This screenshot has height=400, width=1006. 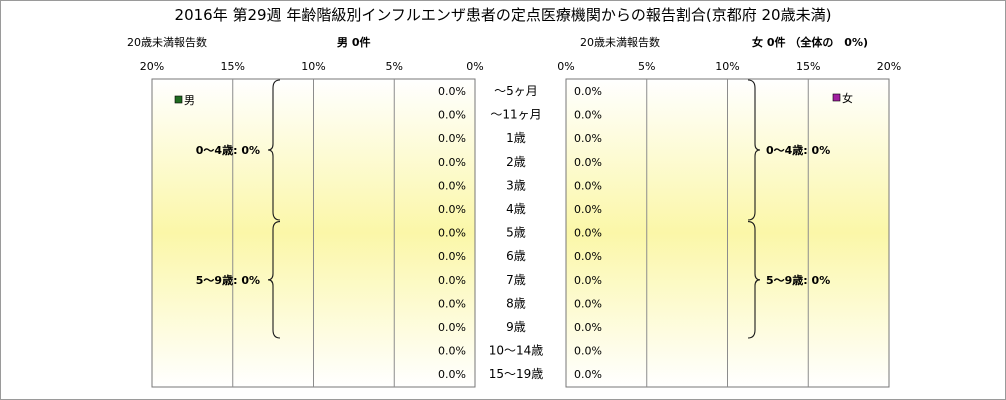 I want to click on right-x-tick-label: 10%, so click(x=727, y=66).